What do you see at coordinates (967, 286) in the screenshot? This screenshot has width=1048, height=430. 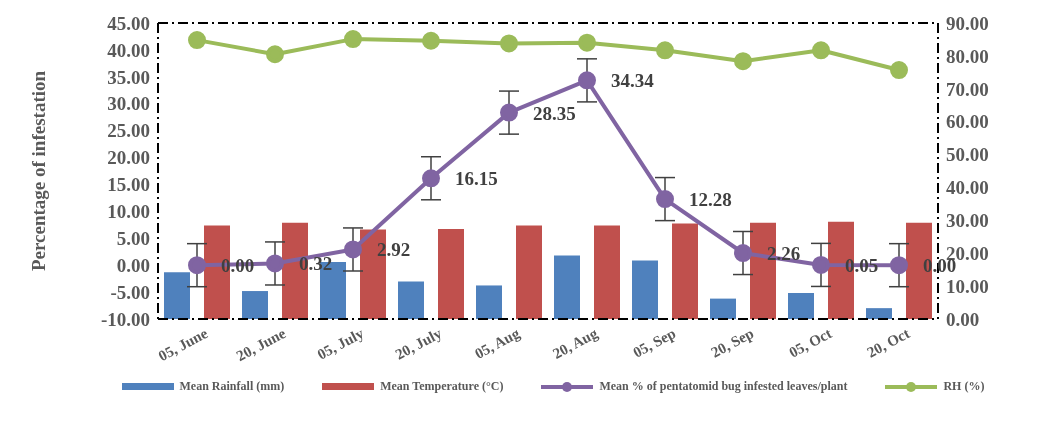 I see `y2-tick-label: 10.00` at bounding box center [967, 286].